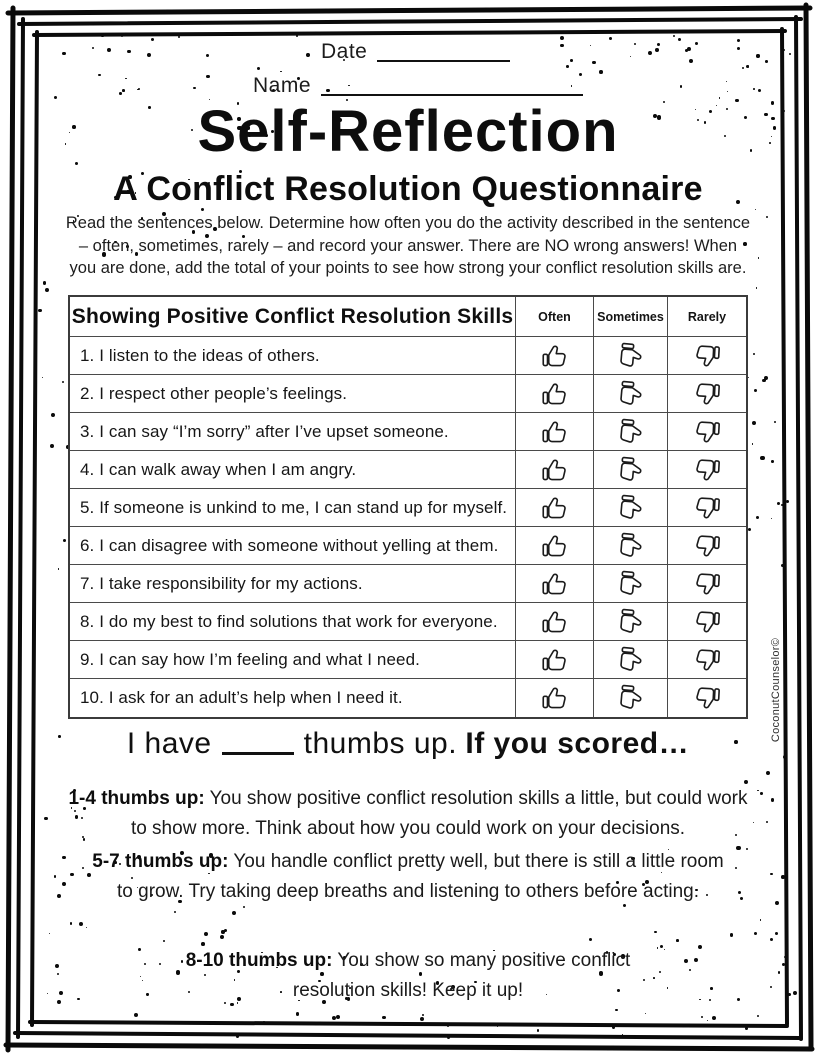 Image resolution: width=816 pixels, height=1056 pixels. Describe the element at coordinates (444, 61) in the screenshot. I see `date-input-line` at that location.